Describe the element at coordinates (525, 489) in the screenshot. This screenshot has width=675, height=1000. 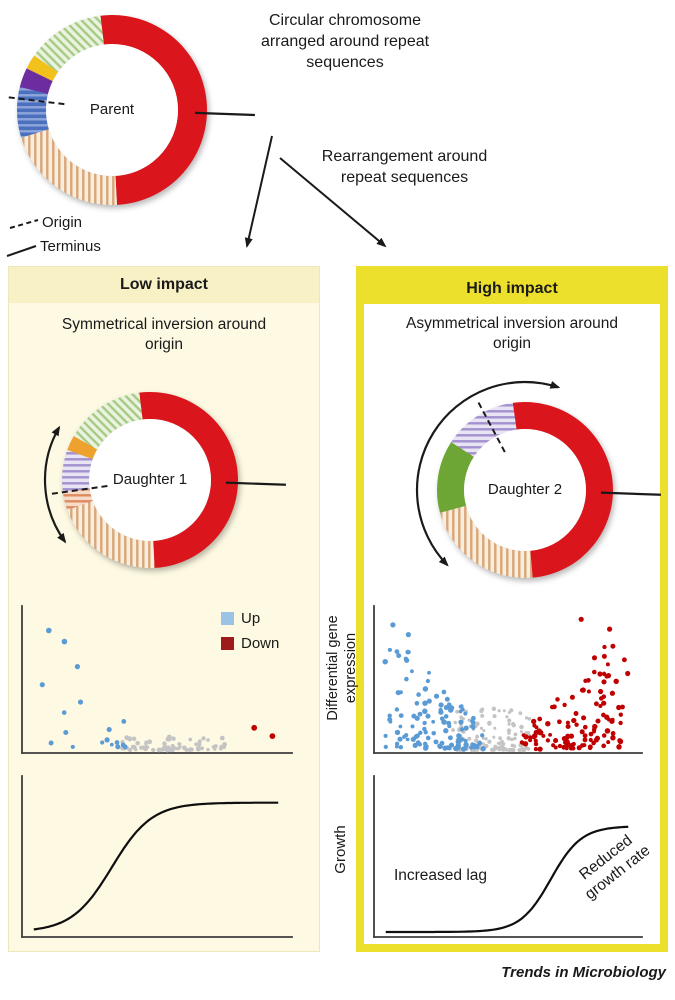
I see `daughter2-label: Daughter 2` at that location.